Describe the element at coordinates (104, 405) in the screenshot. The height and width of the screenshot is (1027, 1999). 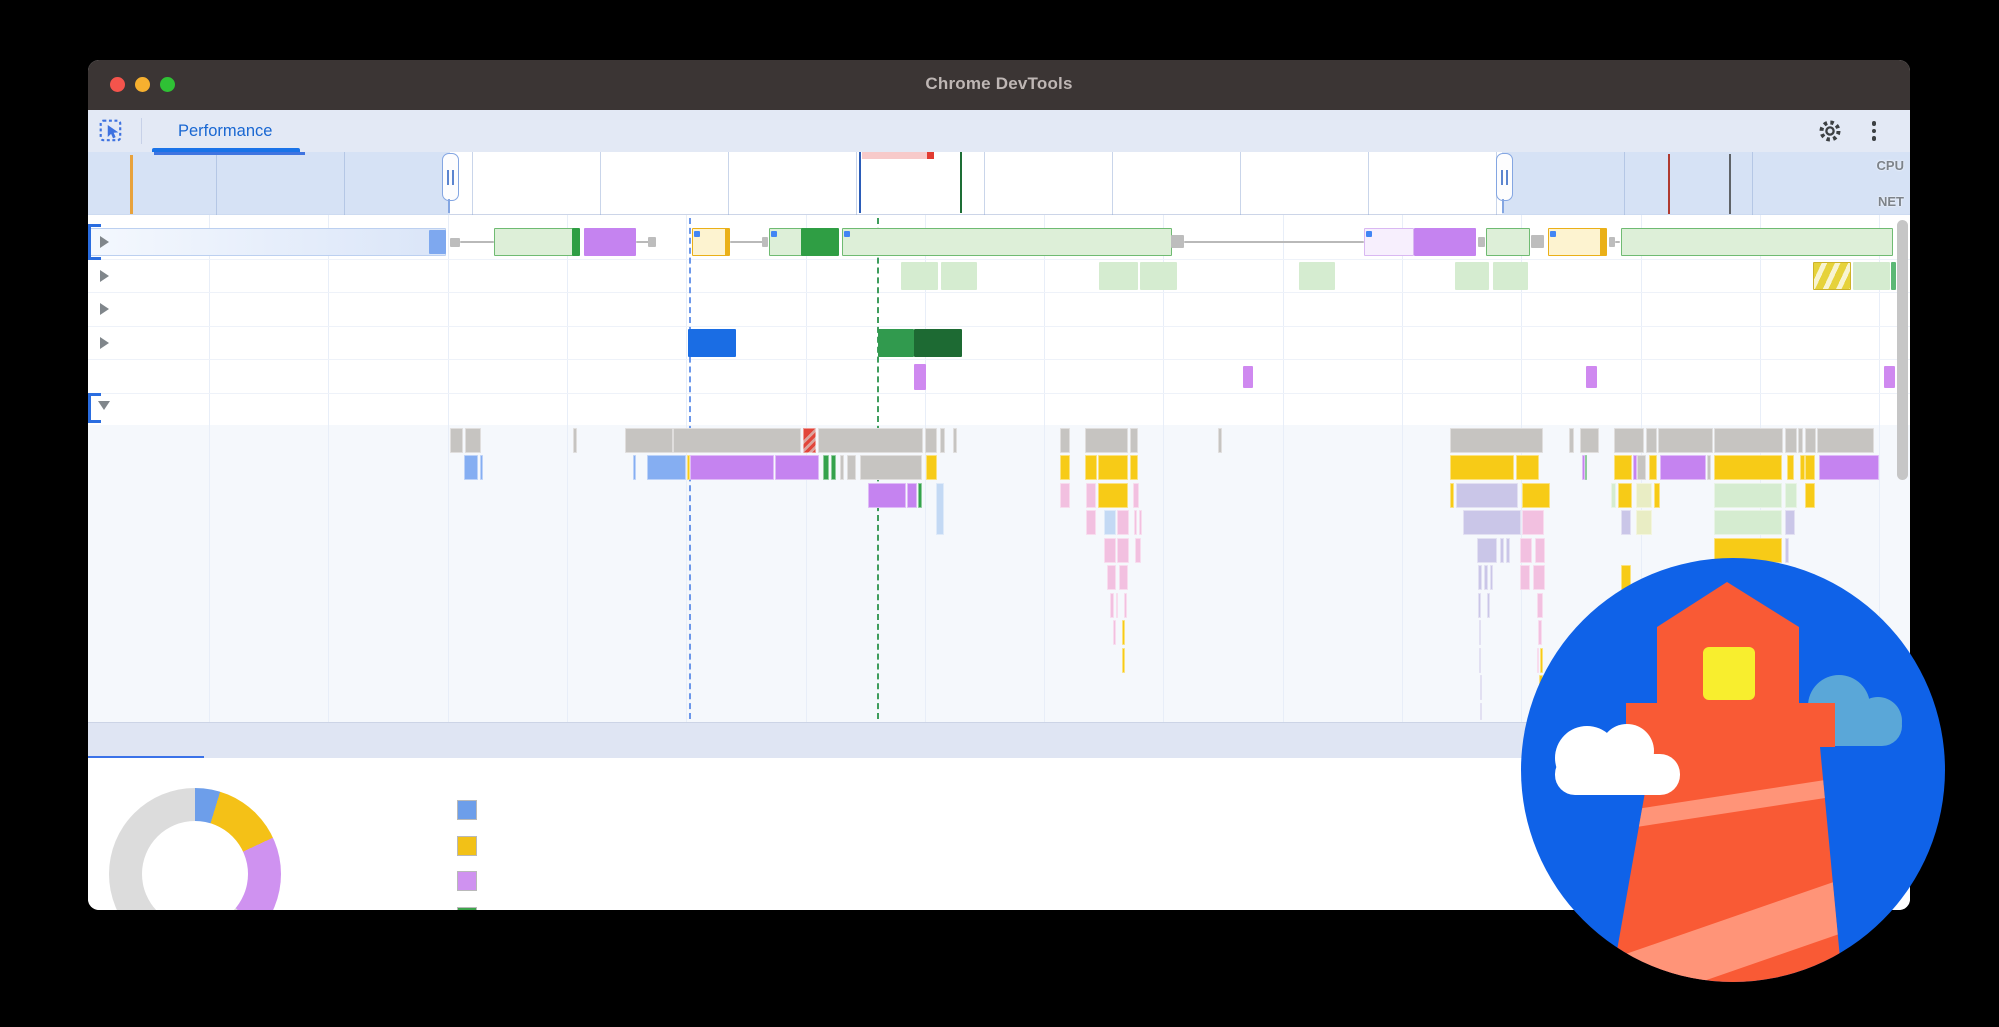
I see `track-collapser-main` at that location.